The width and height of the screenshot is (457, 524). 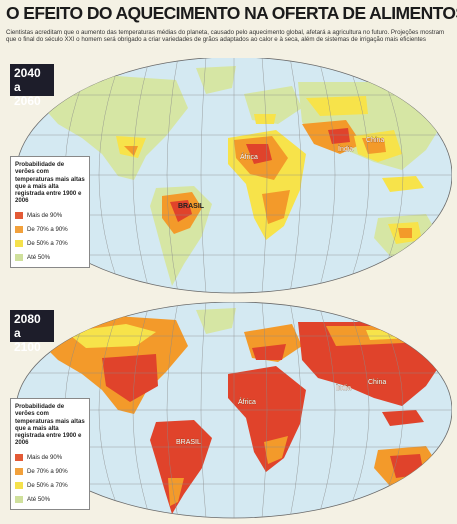 What do you see at coordinates (32, 86) in the screenshot?
I see `period-badge: 2040 a 2060` at bounding box center [32, 86].